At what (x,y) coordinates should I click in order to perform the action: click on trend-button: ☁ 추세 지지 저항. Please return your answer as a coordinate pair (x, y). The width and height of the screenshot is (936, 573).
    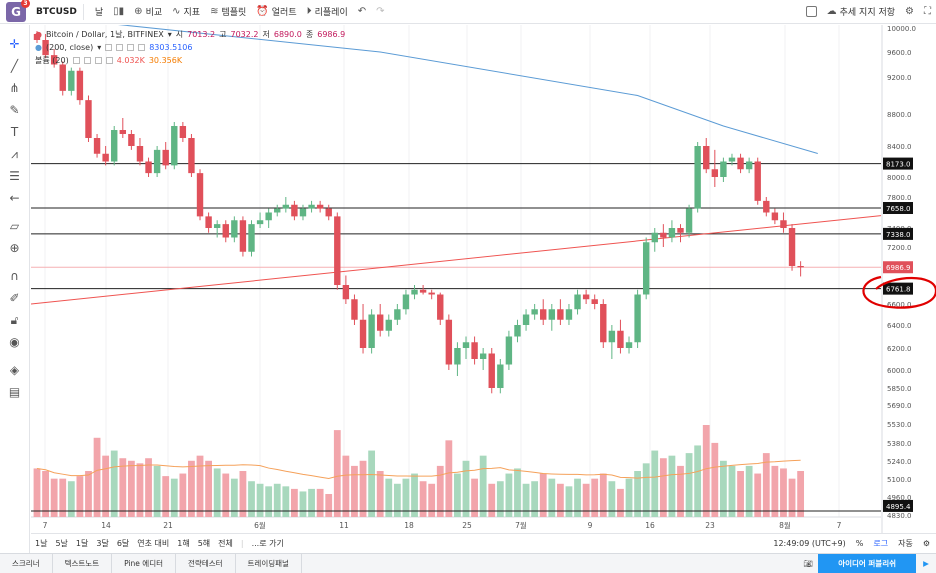
    Looking at the image, I should click on (861, 12).